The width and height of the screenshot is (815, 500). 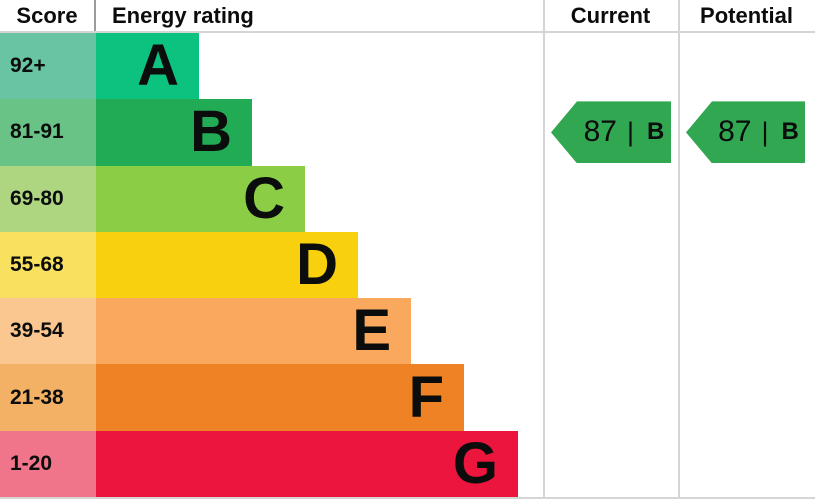 I want to click on current-column-divider, so click(x=544, y=249).